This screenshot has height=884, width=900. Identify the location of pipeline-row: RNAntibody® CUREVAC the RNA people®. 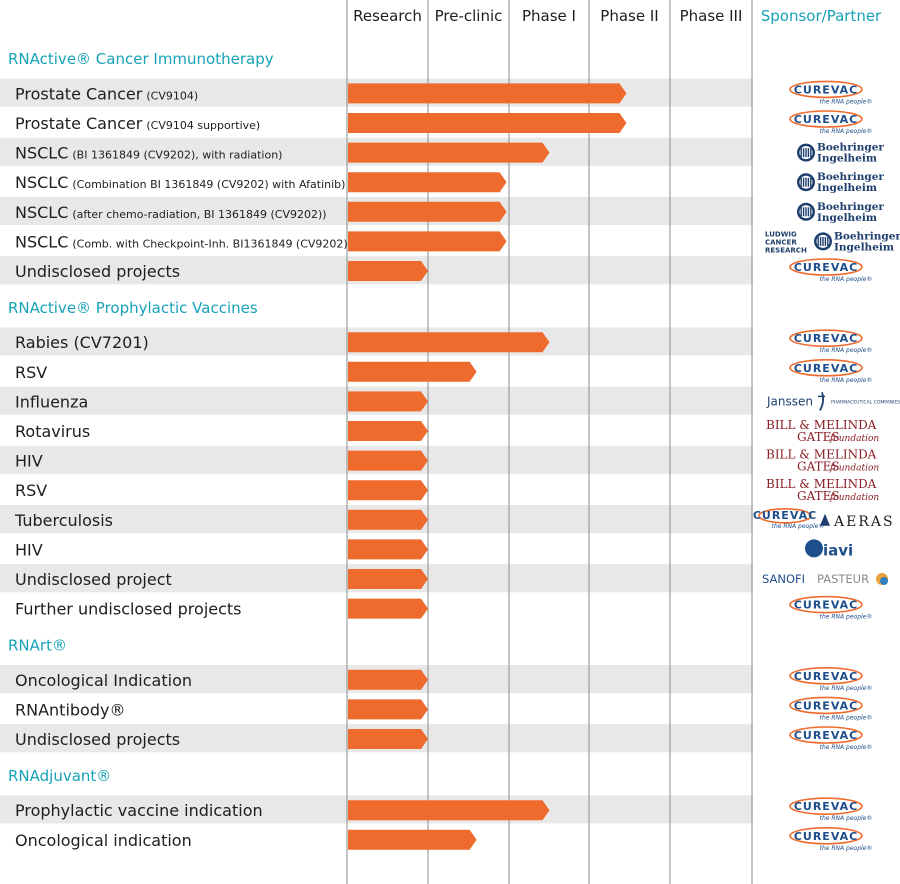
(444, 708).